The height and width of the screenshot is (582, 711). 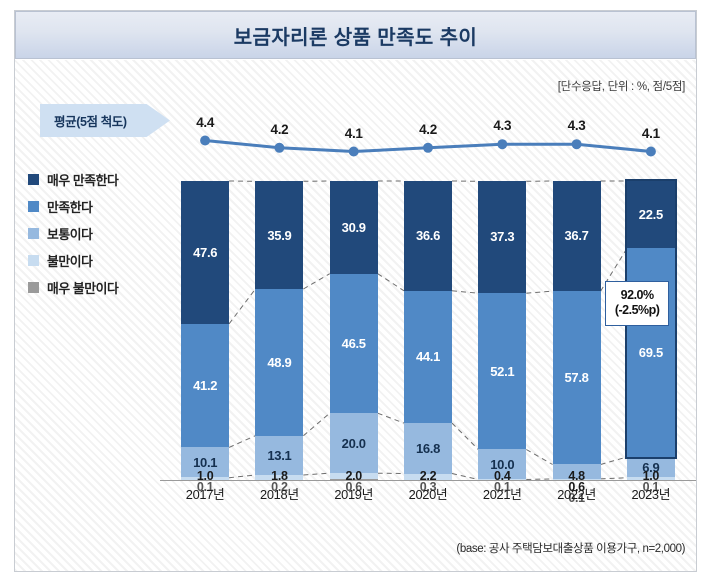 I want to click on legend-item-very-satisfied: 매우 만족한다, so click(x=103, y=179).